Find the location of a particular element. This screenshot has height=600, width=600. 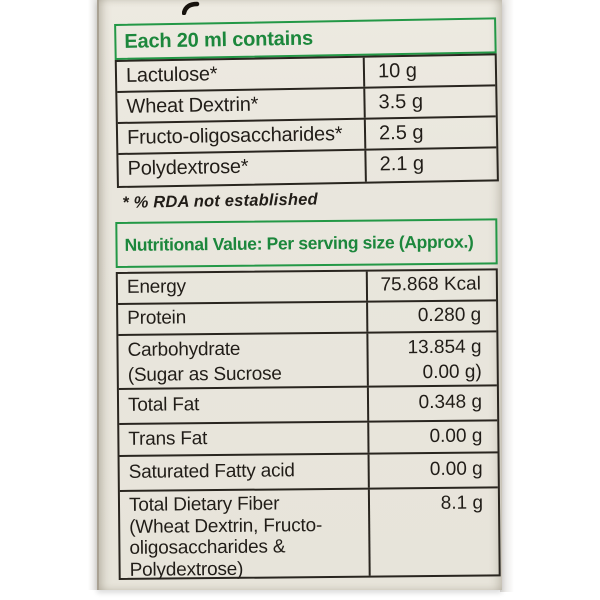

nutrient-value-line: 0.00 g) is located at coordinates (452, 372).